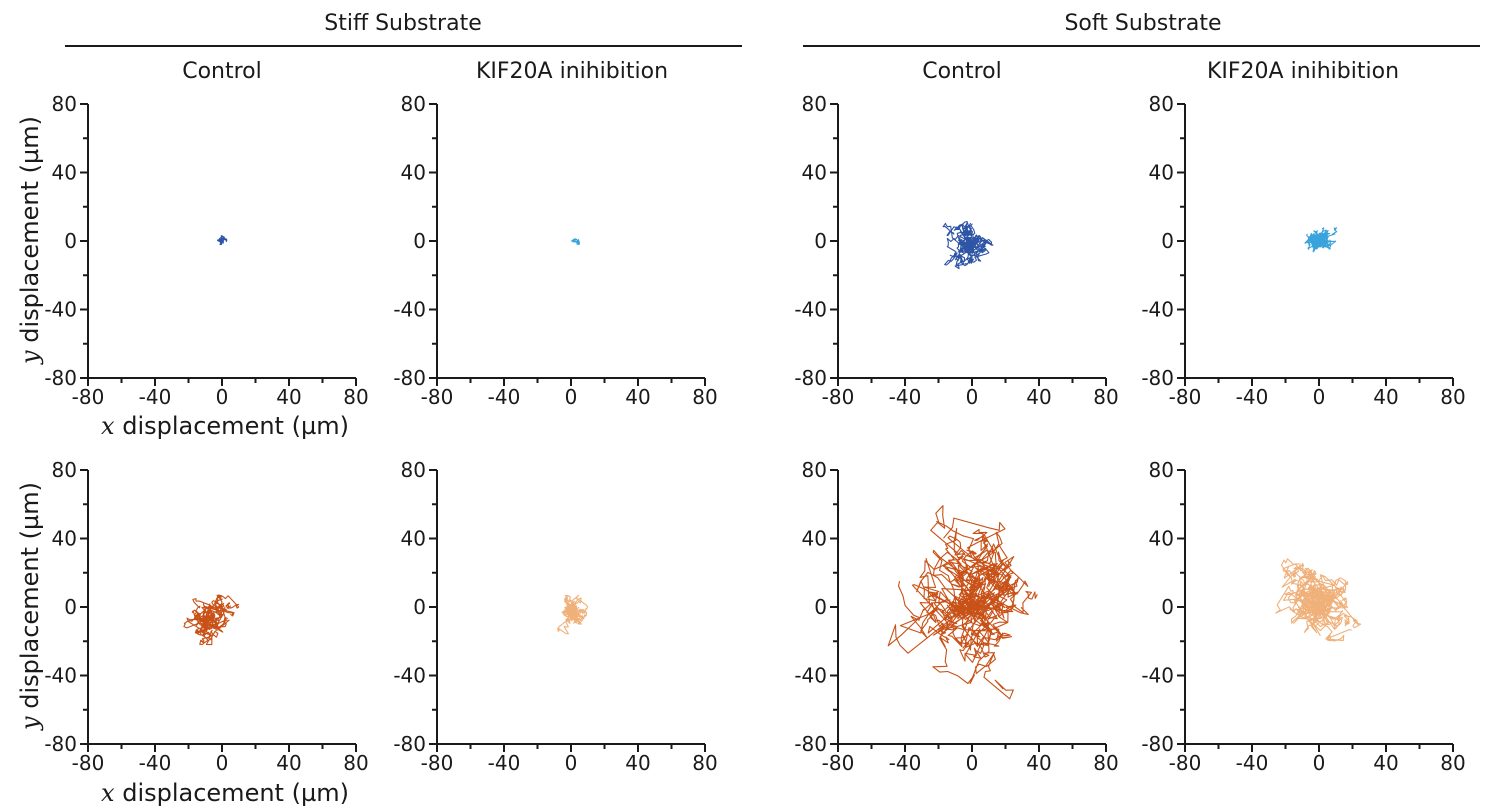 The image size is (1487, 809). Describe the element at coordinates (1142, 23) in the screenshot. I see `group-title-soft: Soft Substrate` at that location.